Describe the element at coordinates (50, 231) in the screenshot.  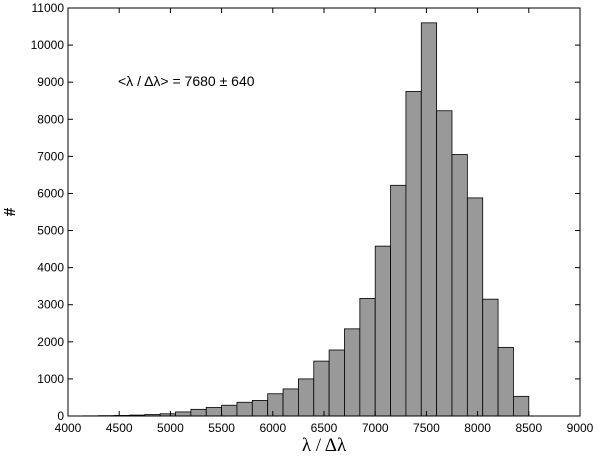
I see `y-tick-label: 5000` at that location.